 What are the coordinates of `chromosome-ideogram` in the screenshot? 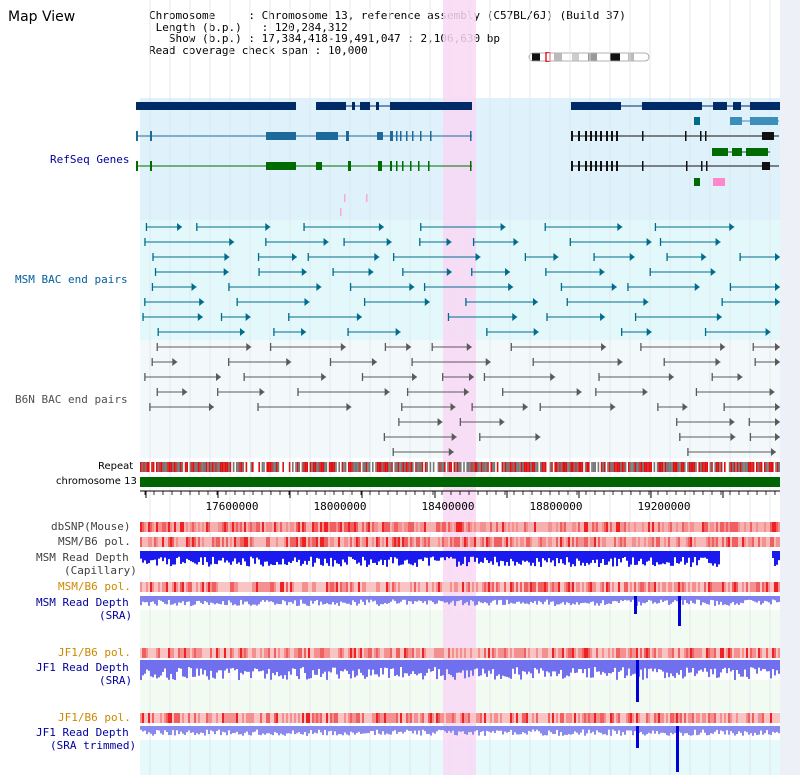 It's located at (589, 57).